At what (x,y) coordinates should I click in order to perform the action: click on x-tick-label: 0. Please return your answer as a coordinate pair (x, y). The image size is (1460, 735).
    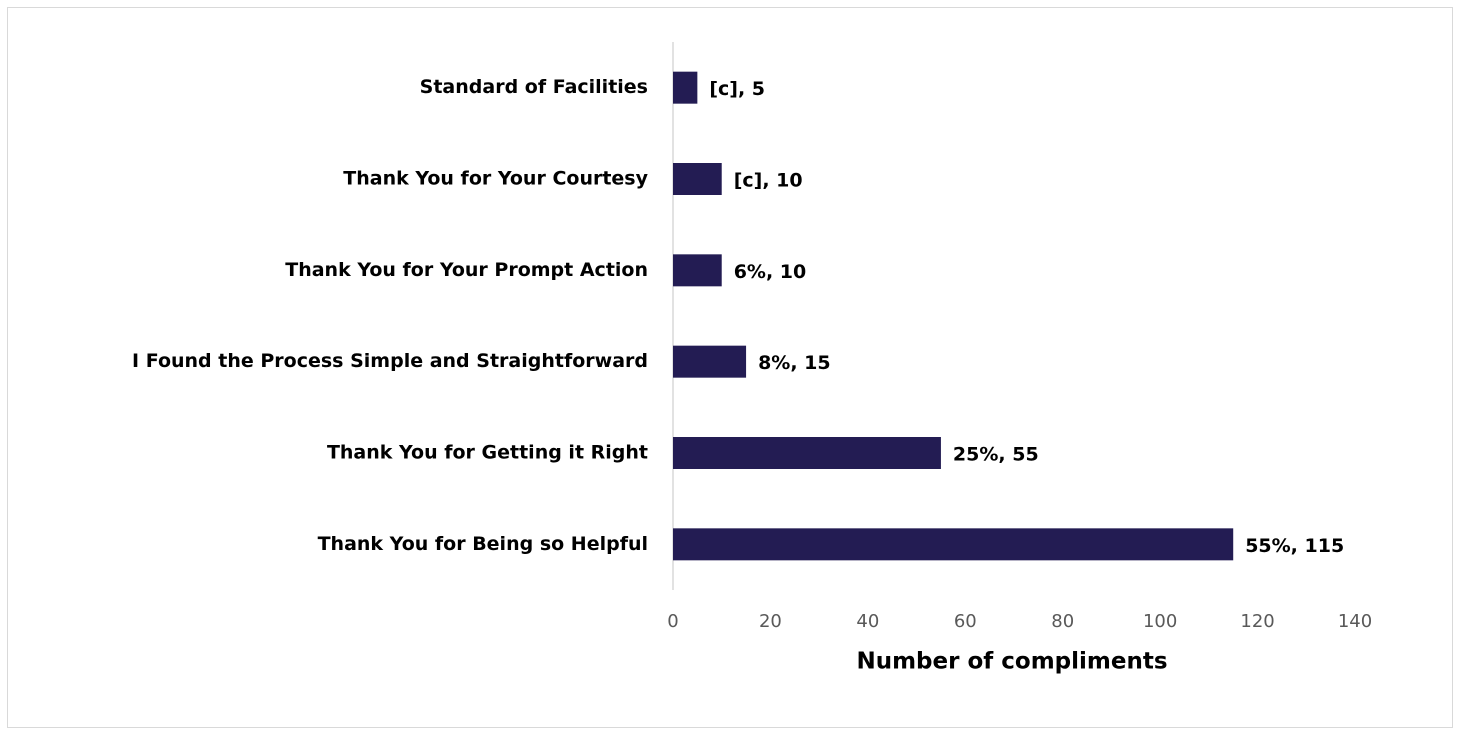
    Looking at the image, I should click on (672, 621).